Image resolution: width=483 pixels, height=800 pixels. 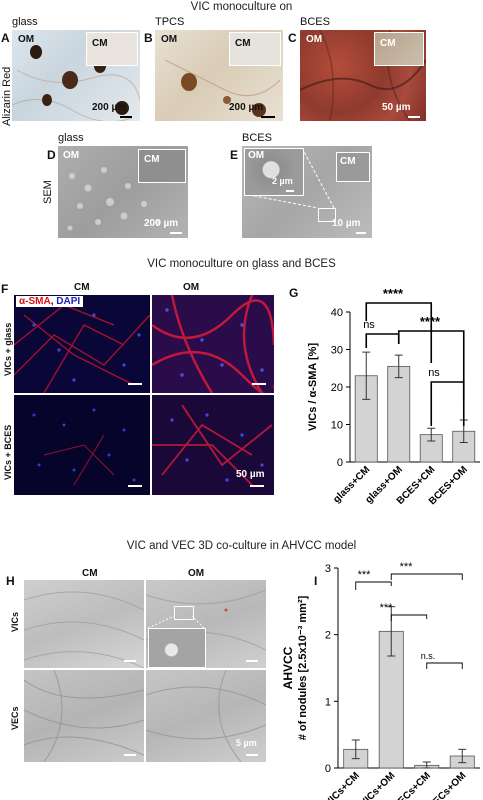 I want to click on sig3-i: ***, so click(x=387, y=608).